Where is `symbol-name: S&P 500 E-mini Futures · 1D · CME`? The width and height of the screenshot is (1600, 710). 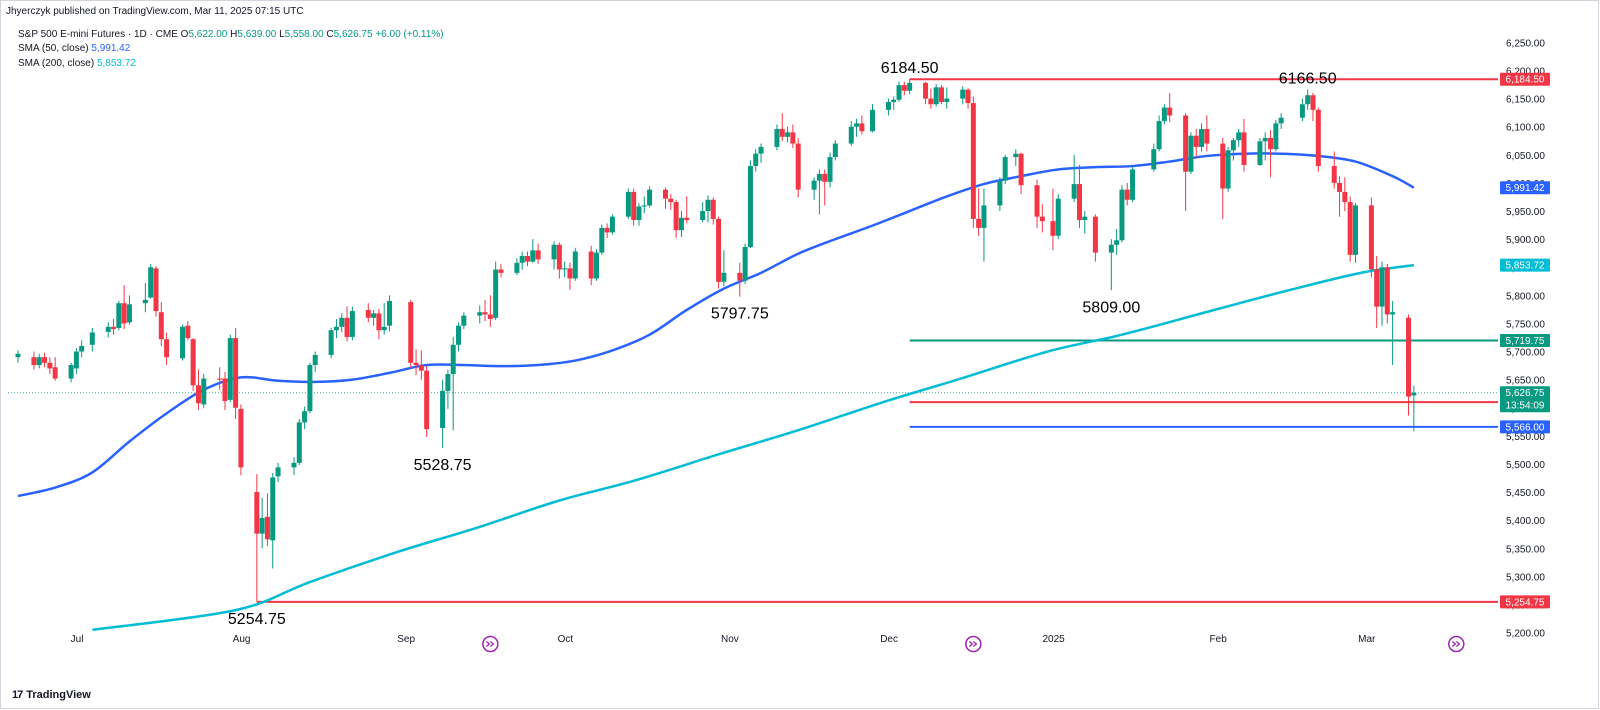
symbol-name: S&P 500 E-mini Futures · 1D · CME is located at coordinates (98, 34).